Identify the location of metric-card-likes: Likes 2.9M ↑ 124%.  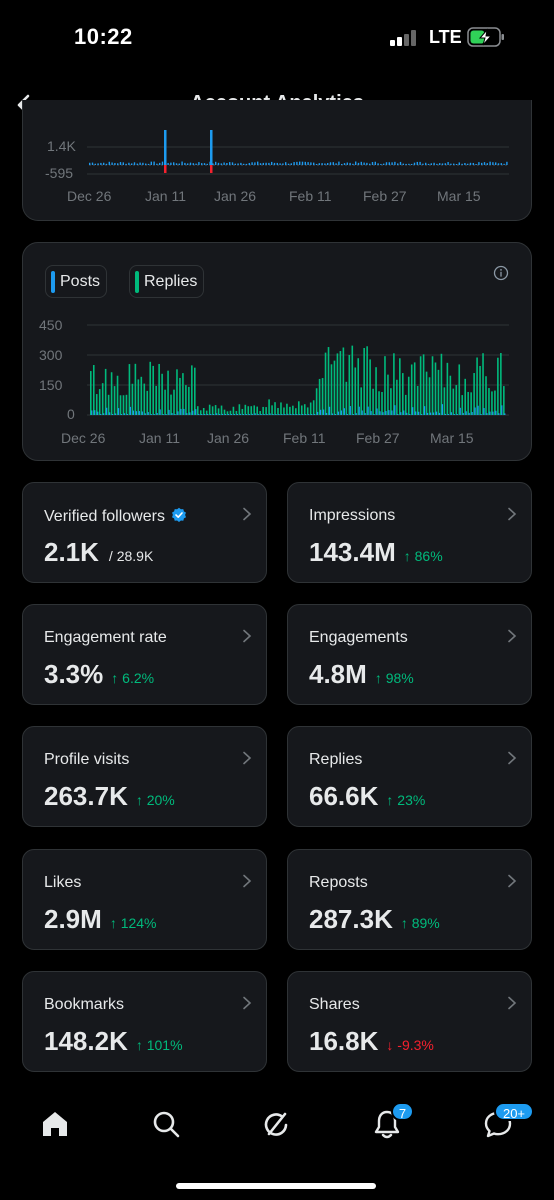
(144, 899).